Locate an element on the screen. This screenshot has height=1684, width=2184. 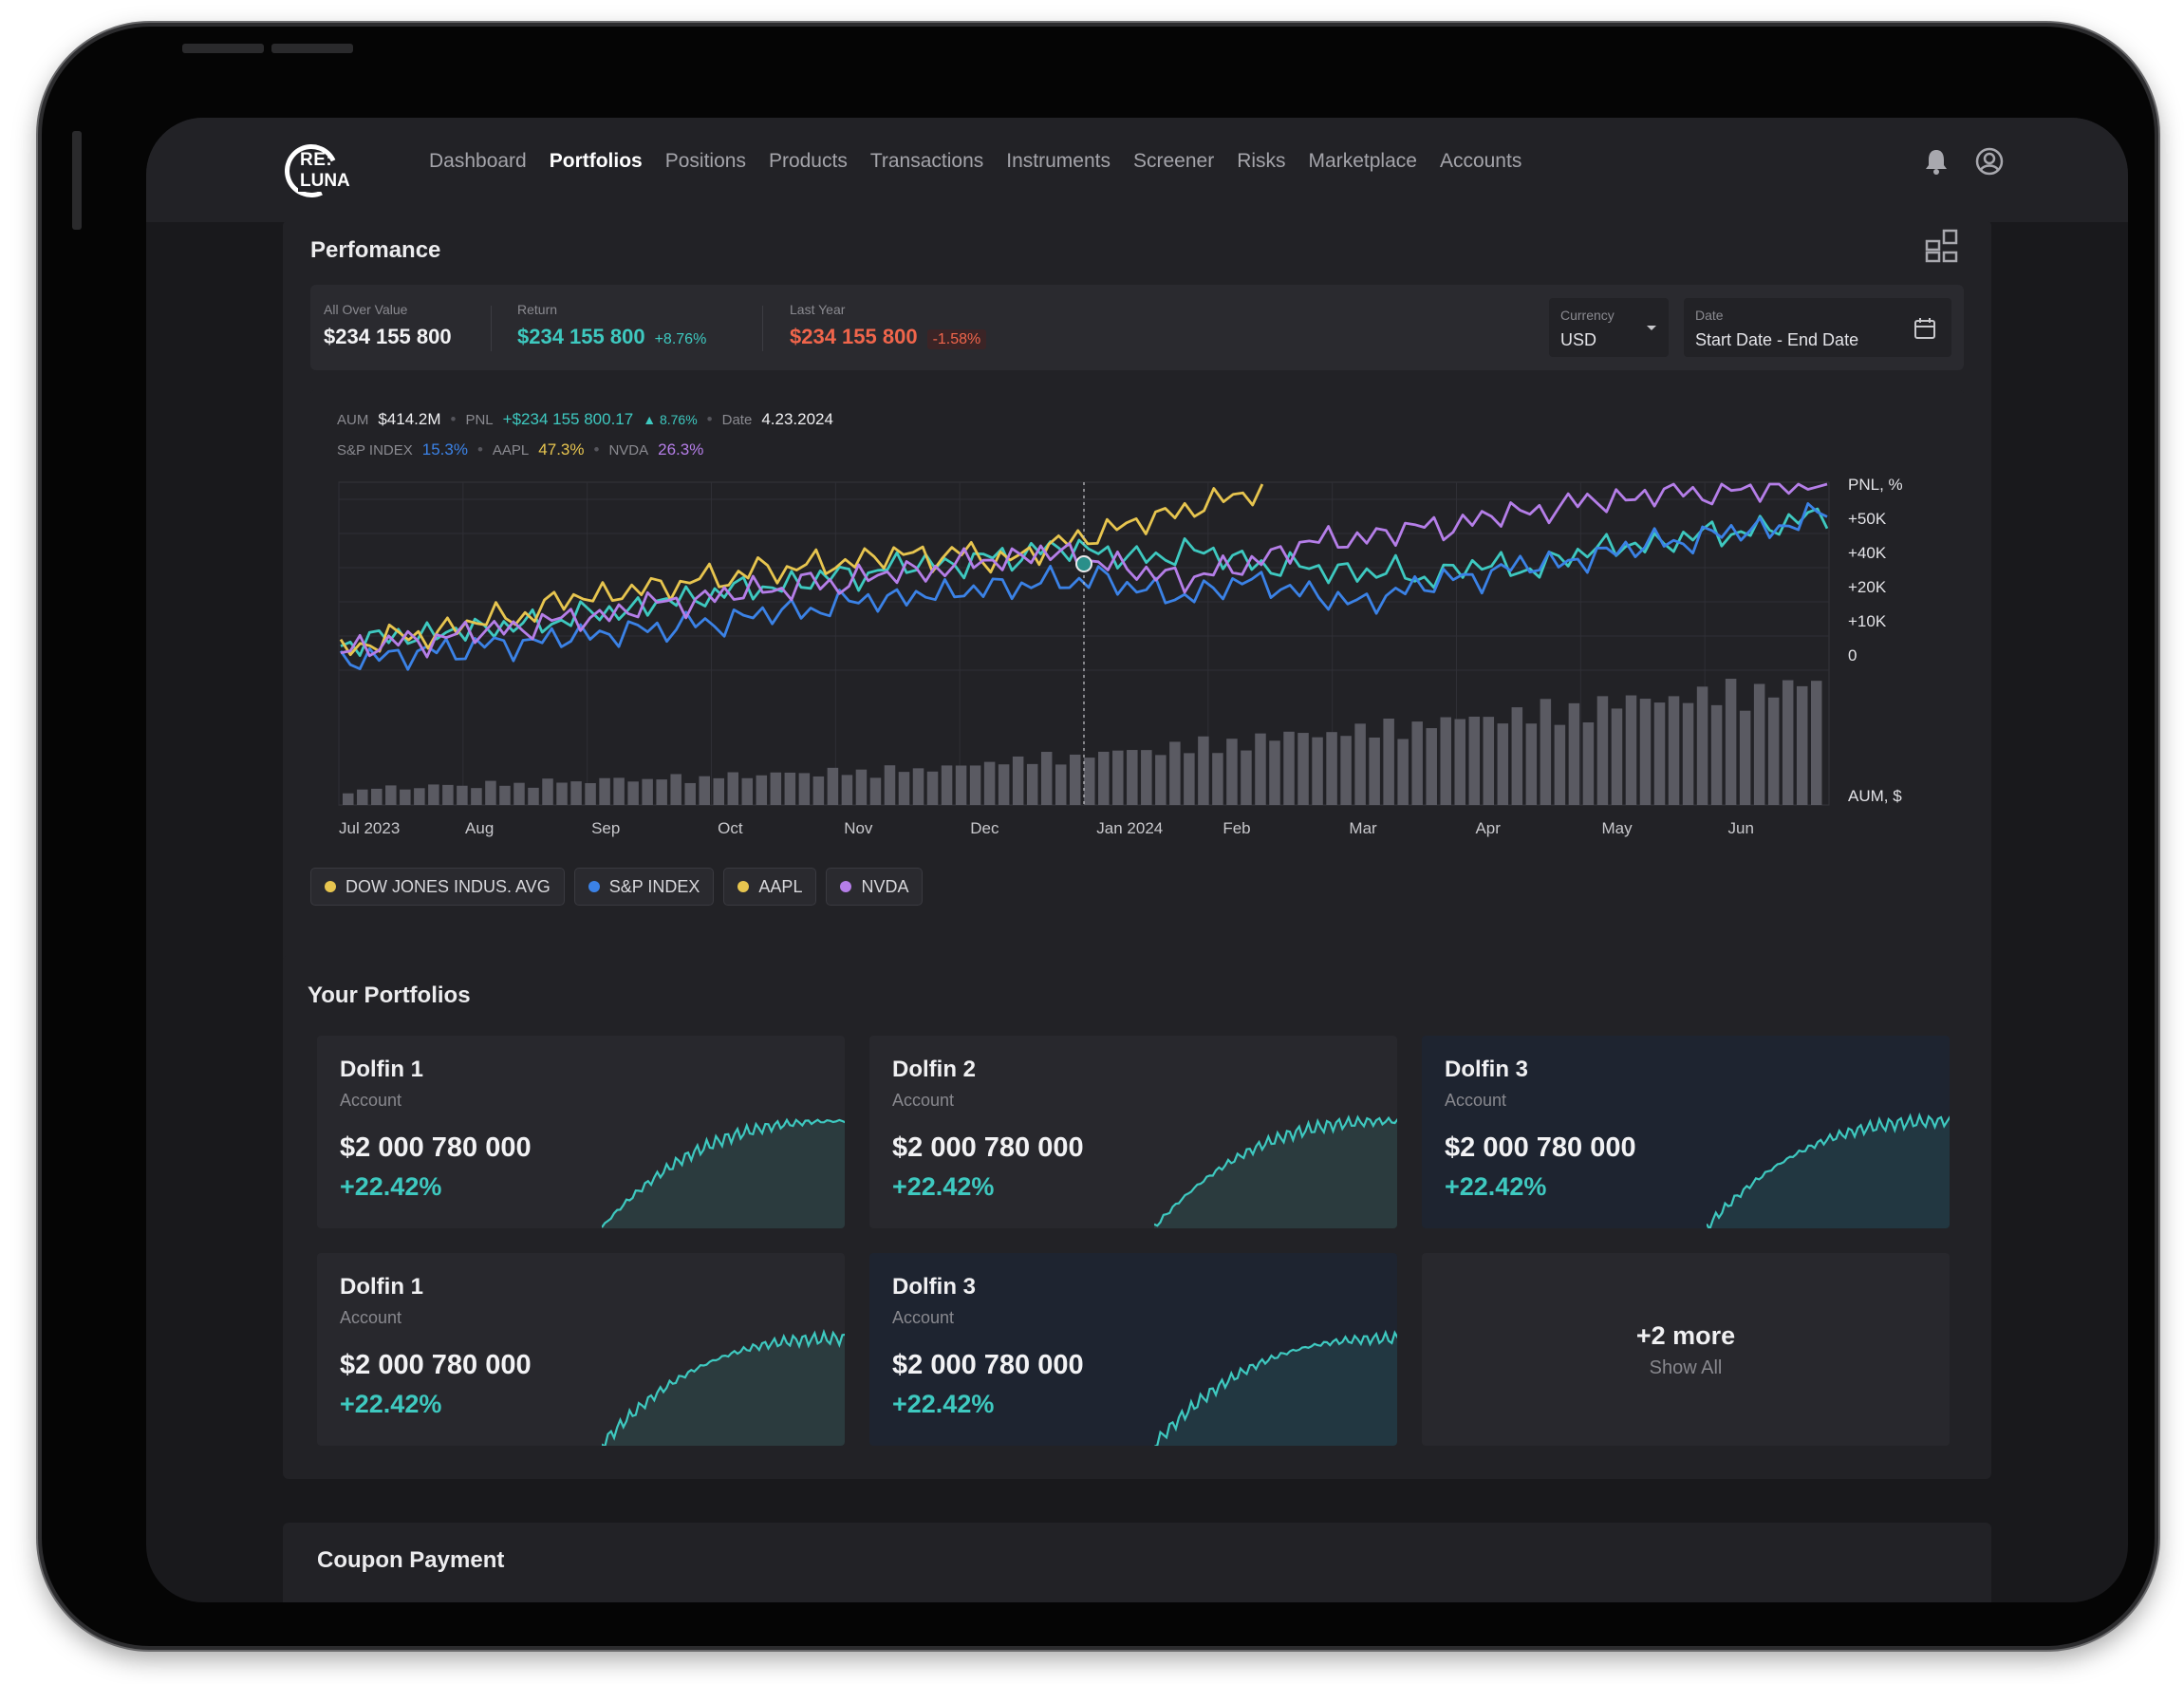
user-avatar-icon is located at coordinates (1990, 162).